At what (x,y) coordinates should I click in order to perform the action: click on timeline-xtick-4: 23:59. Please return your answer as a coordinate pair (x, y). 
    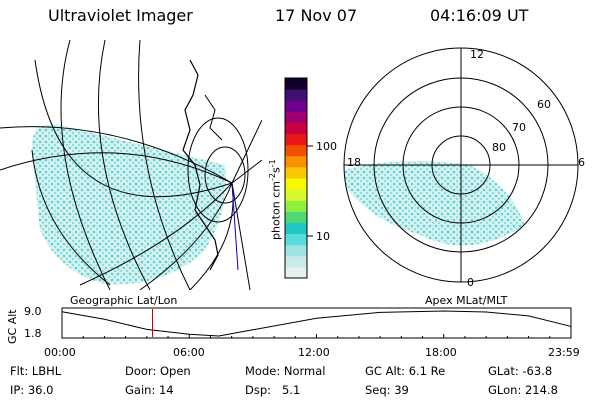
    Looking at the image, I should click on (564, 352).